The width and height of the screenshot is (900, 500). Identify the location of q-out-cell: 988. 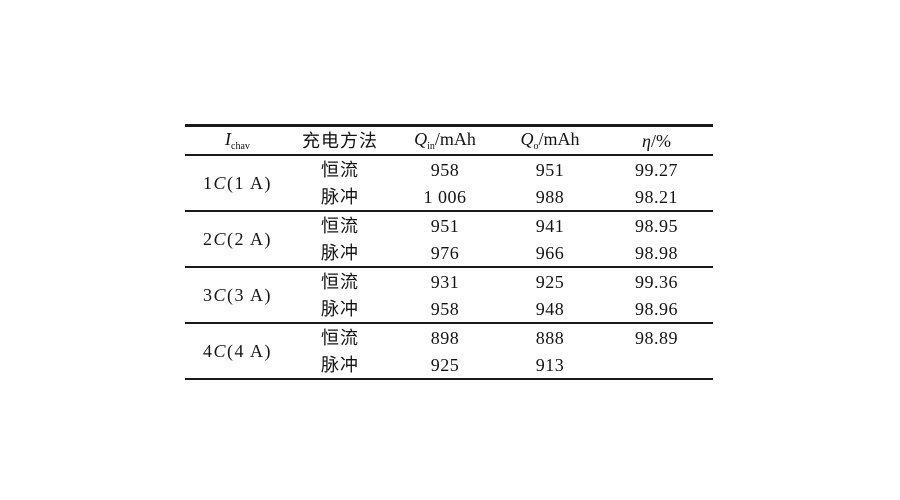
(550, 196).